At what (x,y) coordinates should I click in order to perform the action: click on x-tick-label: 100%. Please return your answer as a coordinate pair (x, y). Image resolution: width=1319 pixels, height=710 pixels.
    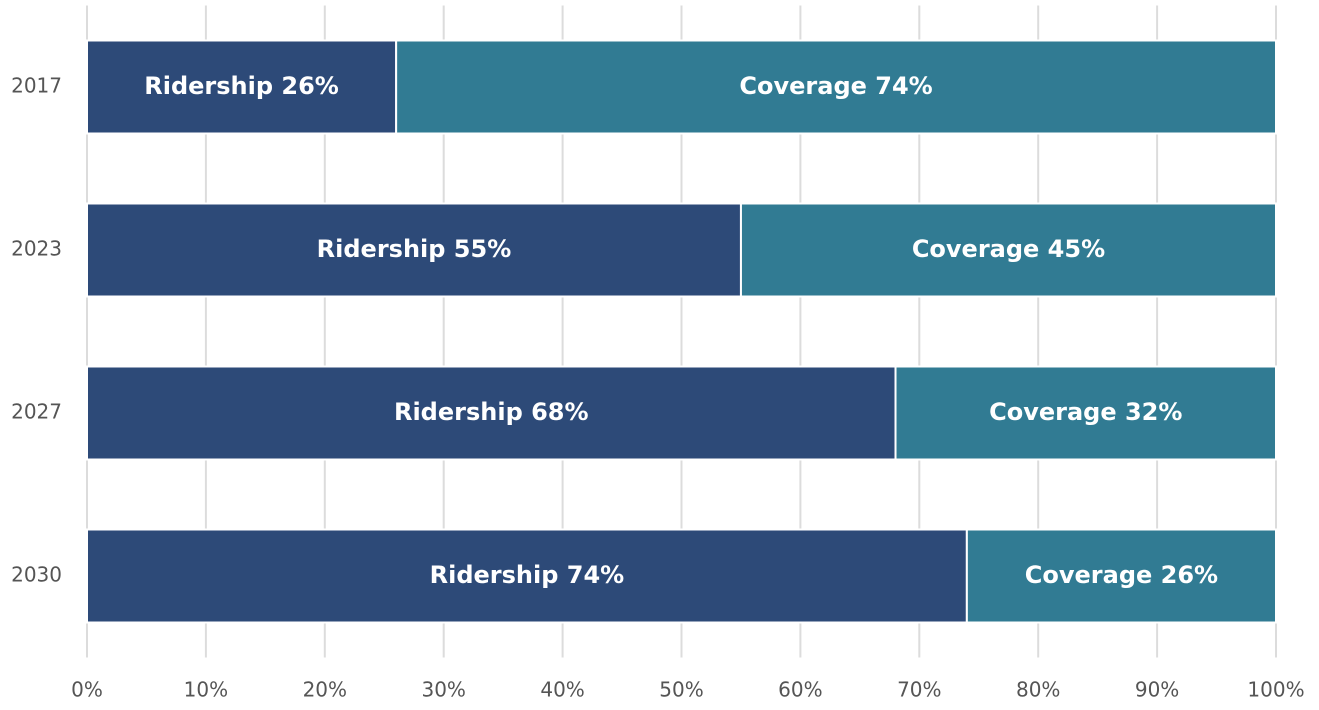
    Looking at the image, I should click on (1275, 690).